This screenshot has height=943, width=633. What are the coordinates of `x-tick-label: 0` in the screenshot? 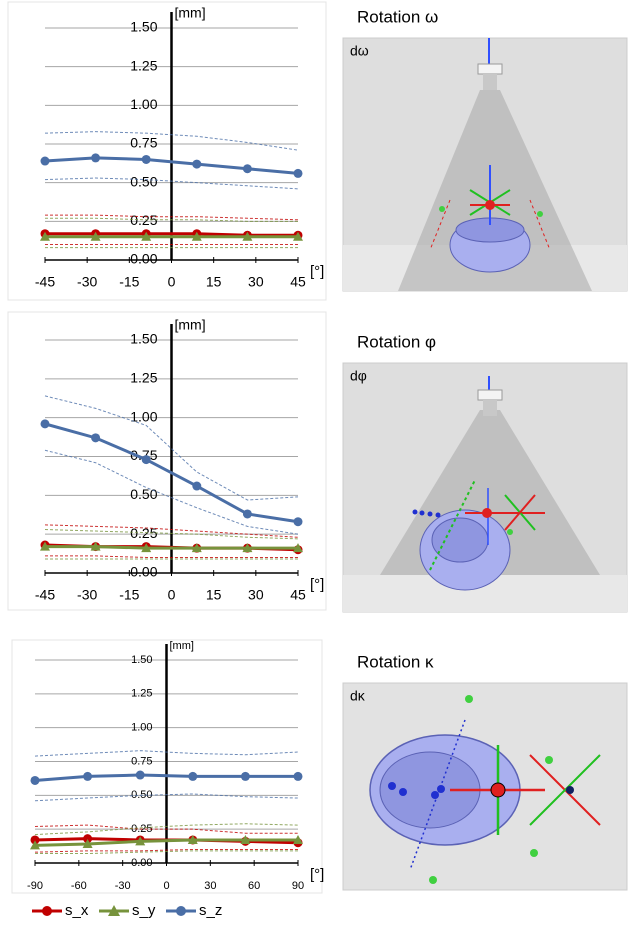 It's located at (172, 282).